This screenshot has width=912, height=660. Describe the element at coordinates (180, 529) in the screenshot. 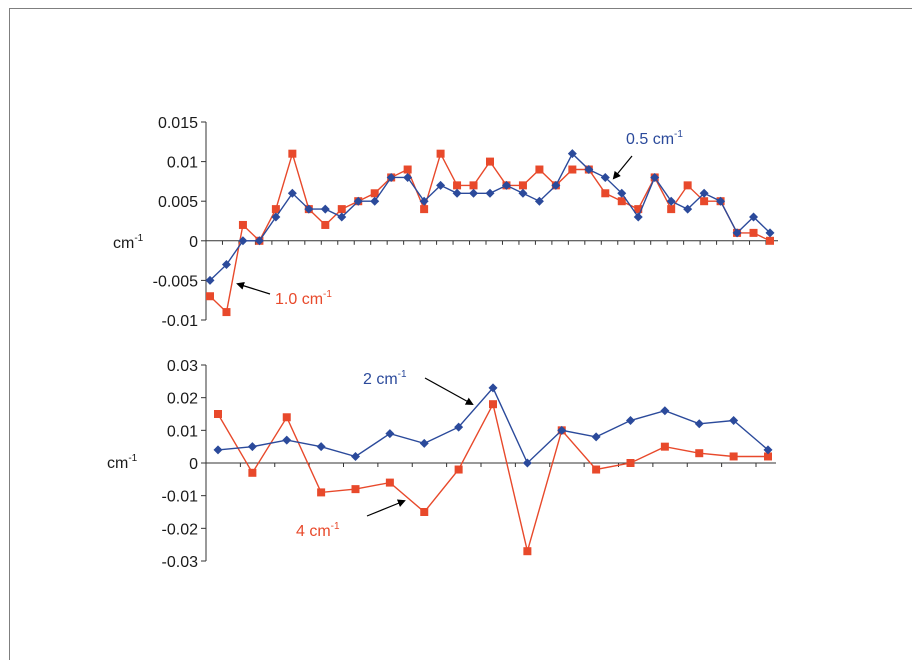

I see `y-tick-label: -0.02` at that location.